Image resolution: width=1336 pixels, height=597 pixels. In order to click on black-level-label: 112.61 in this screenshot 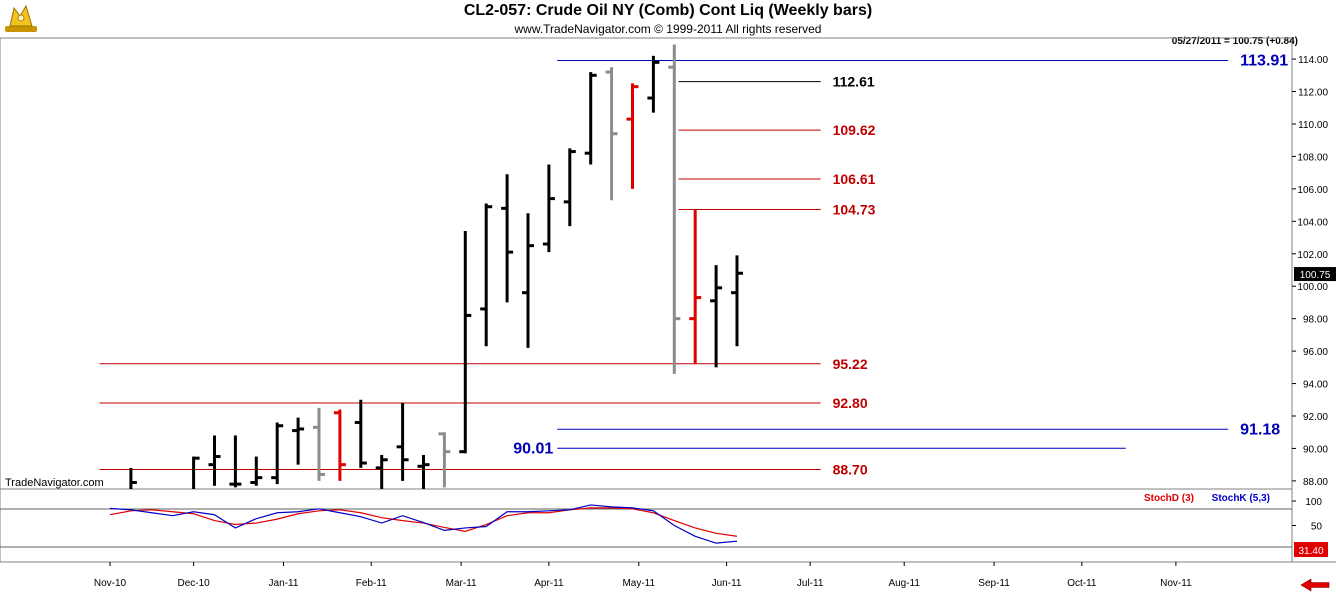, I will do `click(854, 82)`.